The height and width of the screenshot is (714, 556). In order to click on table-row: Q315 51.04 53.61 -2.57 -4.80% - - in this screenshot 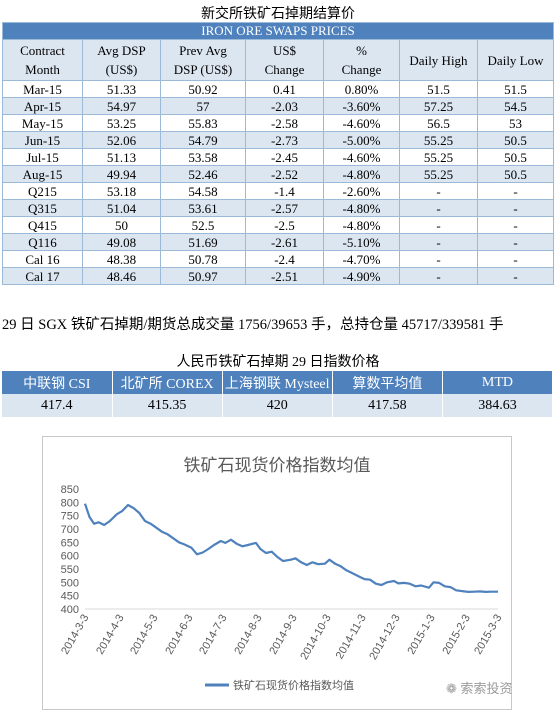, I will do `click(278, 208)`.